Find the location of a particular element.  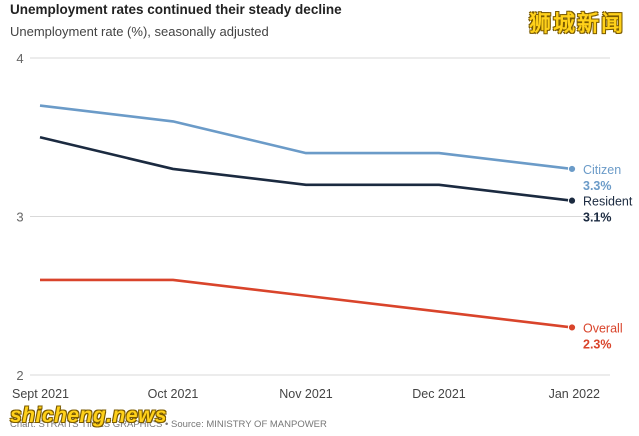

x-tick-label: Dec 2021 is located at coordinates (439, 394).